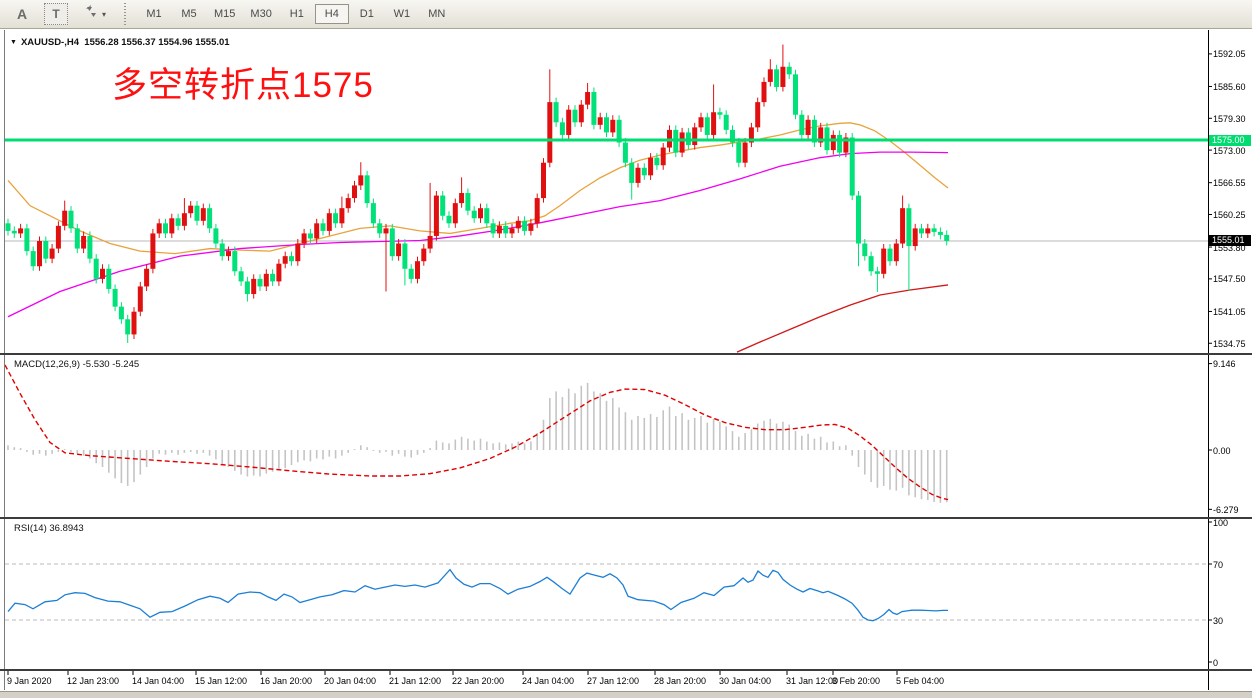 This screenshot has width=1252, height=698. I want to click on rsi-axis-label: 100, so click(1221, 522).